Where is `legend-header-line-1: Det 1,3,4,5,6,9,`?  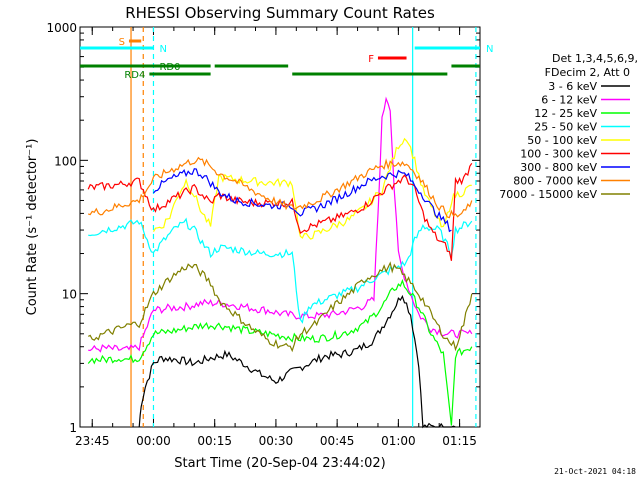
legend-header-line-1: Det 1,3,4,5,6,9, is located at coordinates (595, 58).